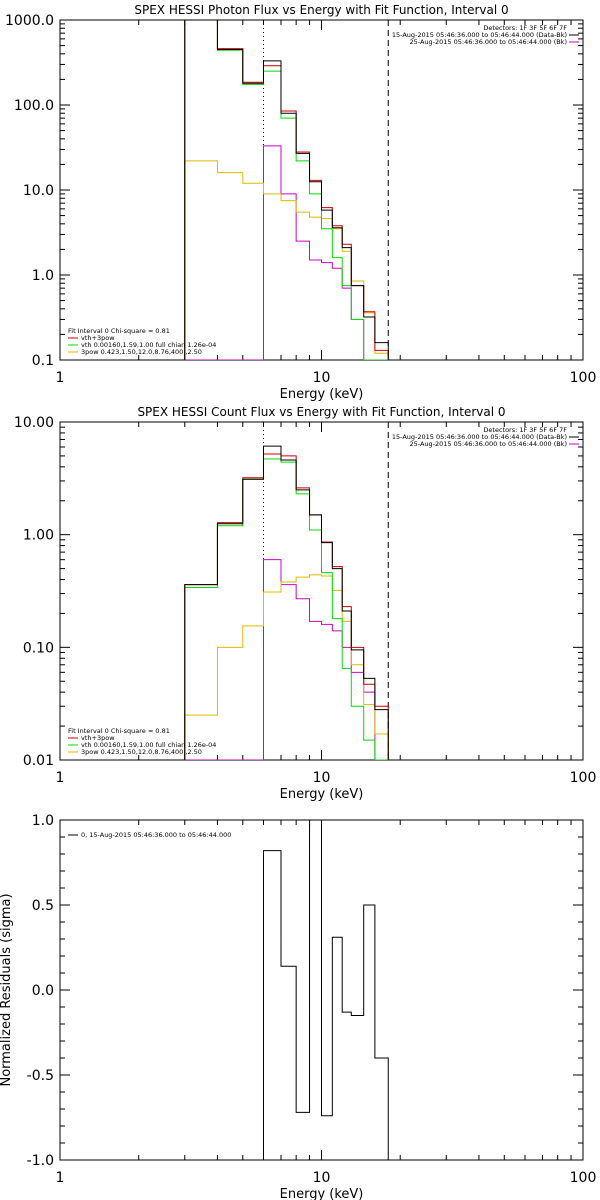  I want to click on y-tick-label: -1.0, so click(40, 1161).